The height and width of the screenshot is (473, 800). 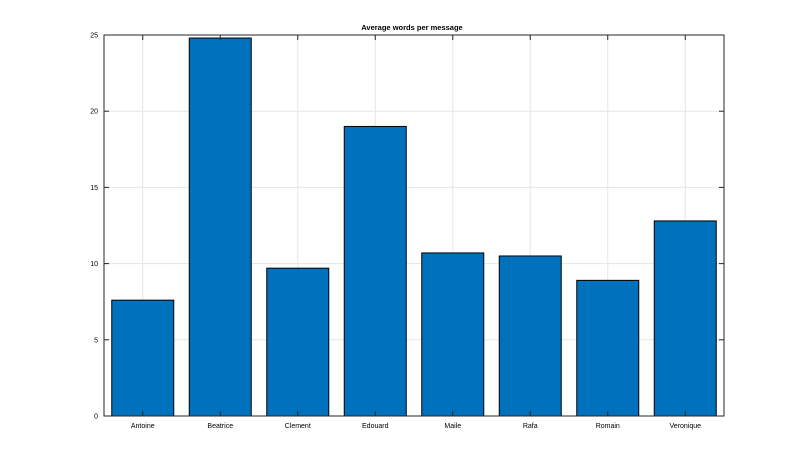 I want to click on y-tick-label: 25, so click(x=94, y=36).